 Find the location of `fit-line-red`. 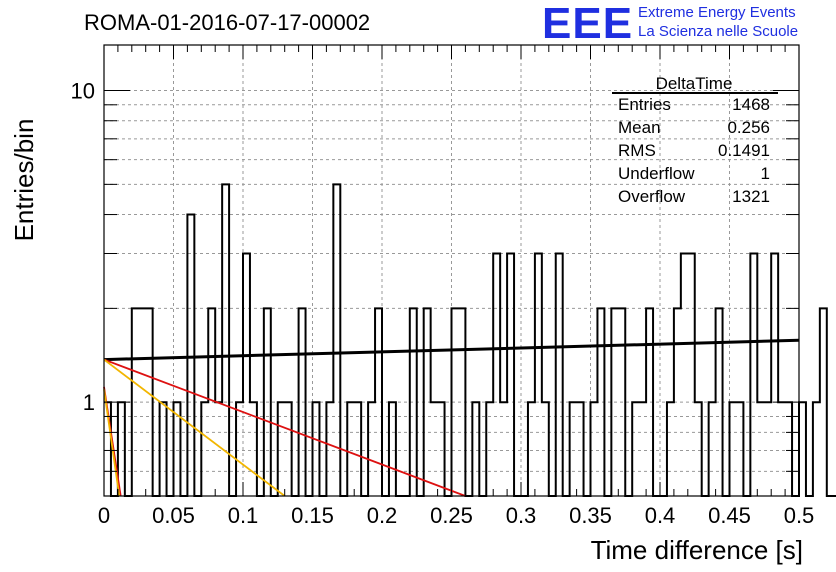

fit-line-red is located at coordinates (284, 427).